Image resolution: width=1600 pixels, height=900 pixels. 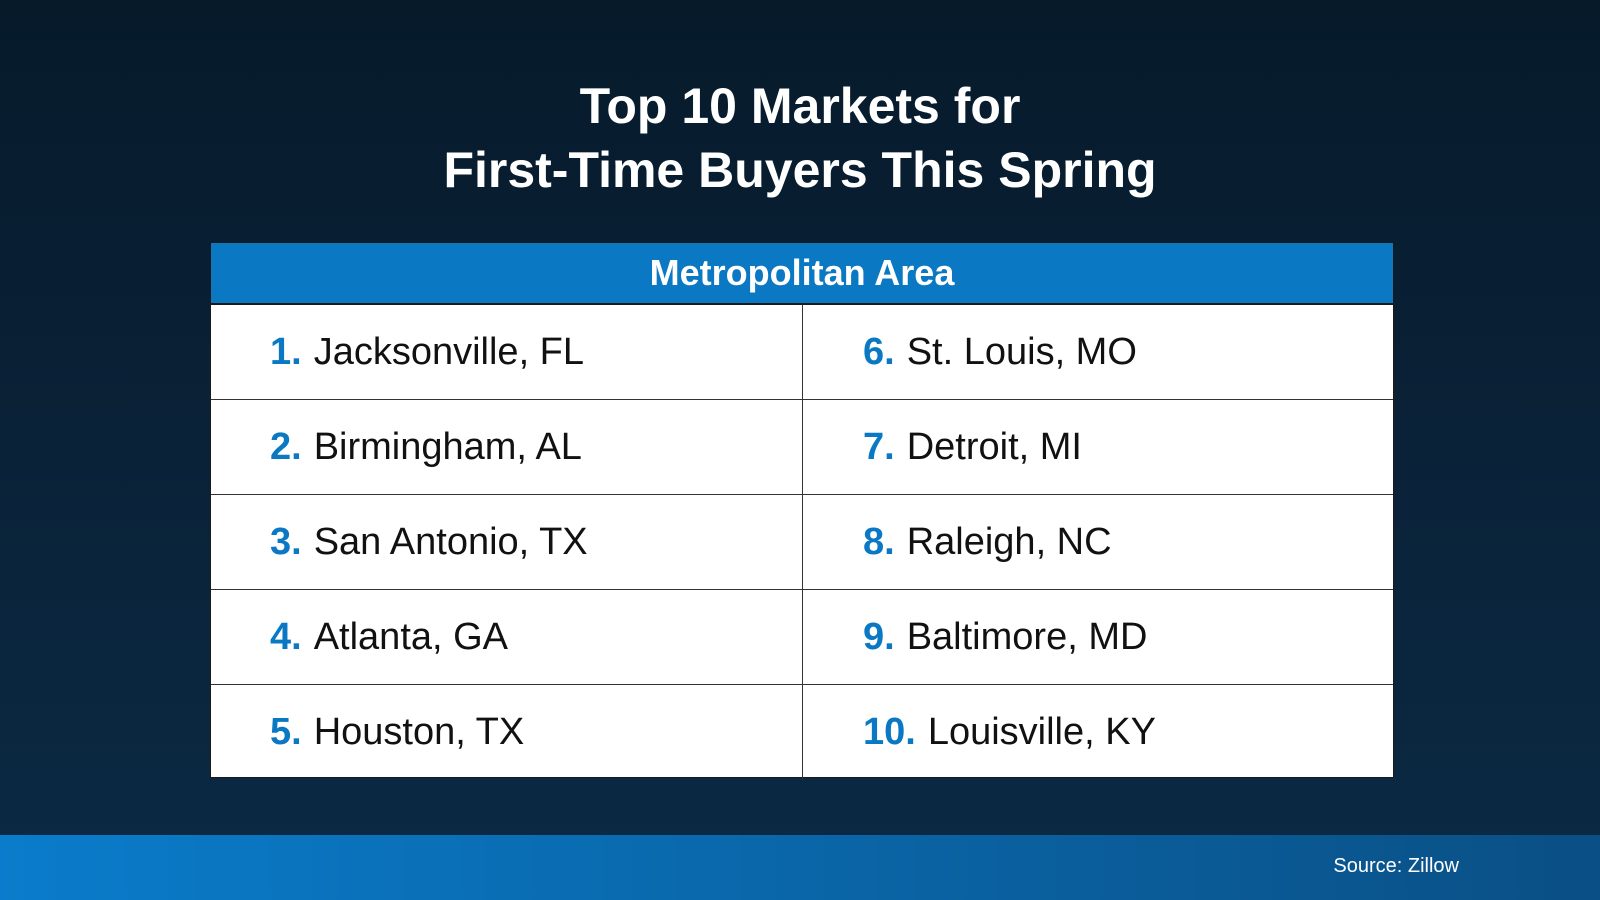 What do you see at coordinates (800, 106) in the screenshot?
I see `title-line: Top 10 Markets for` at bounding box center [800, 106].